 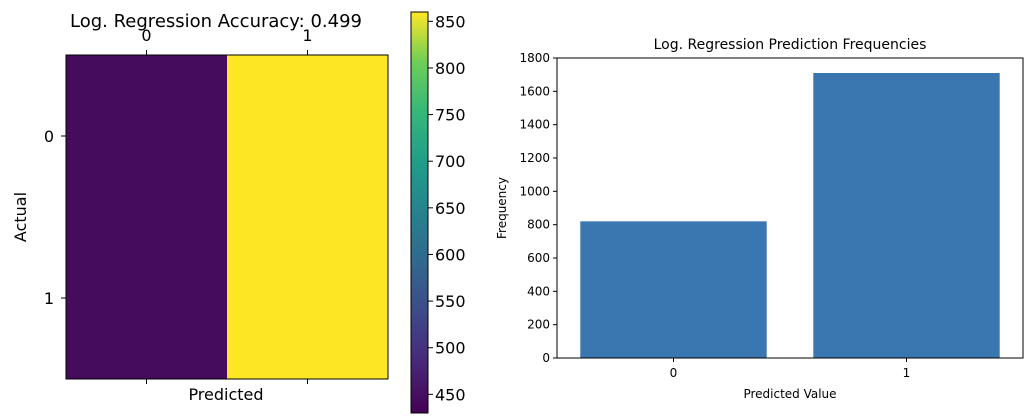 What do you see at coordinates (450, 254) in the screenshot?
I see `colorbar-tick-label: 600` at bounding box center [450, 254].